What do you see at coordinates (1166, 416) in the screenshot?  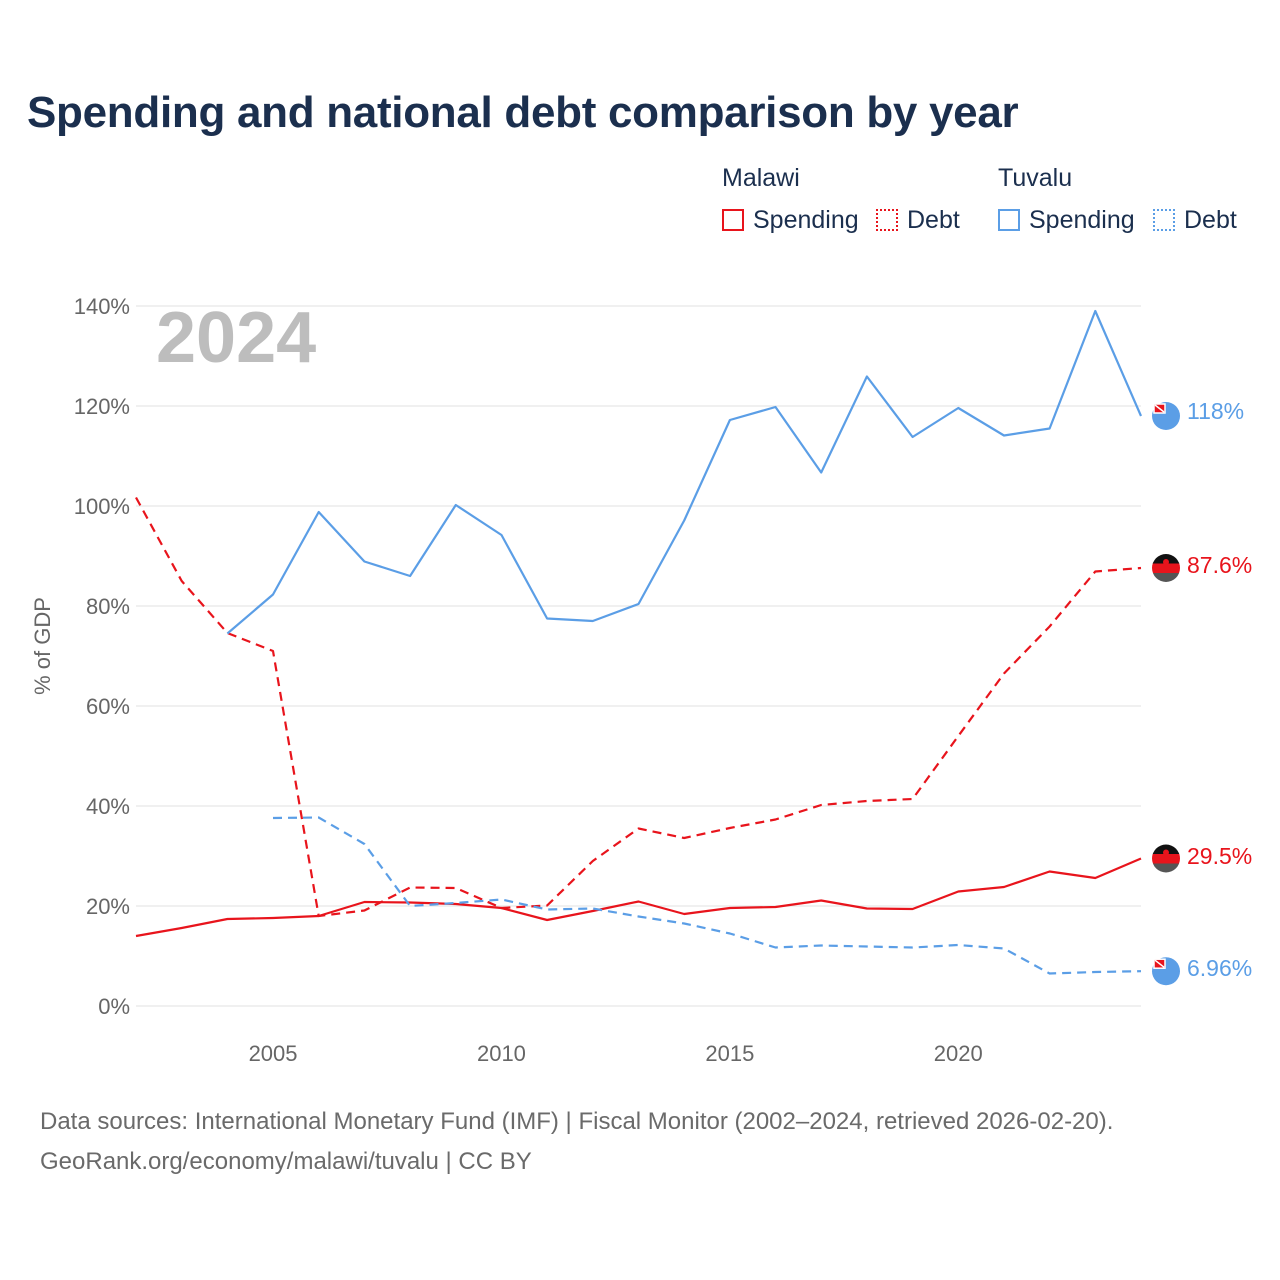 I see `flag-icon-tuvalu-spending` at bounding box center [1166, 416].